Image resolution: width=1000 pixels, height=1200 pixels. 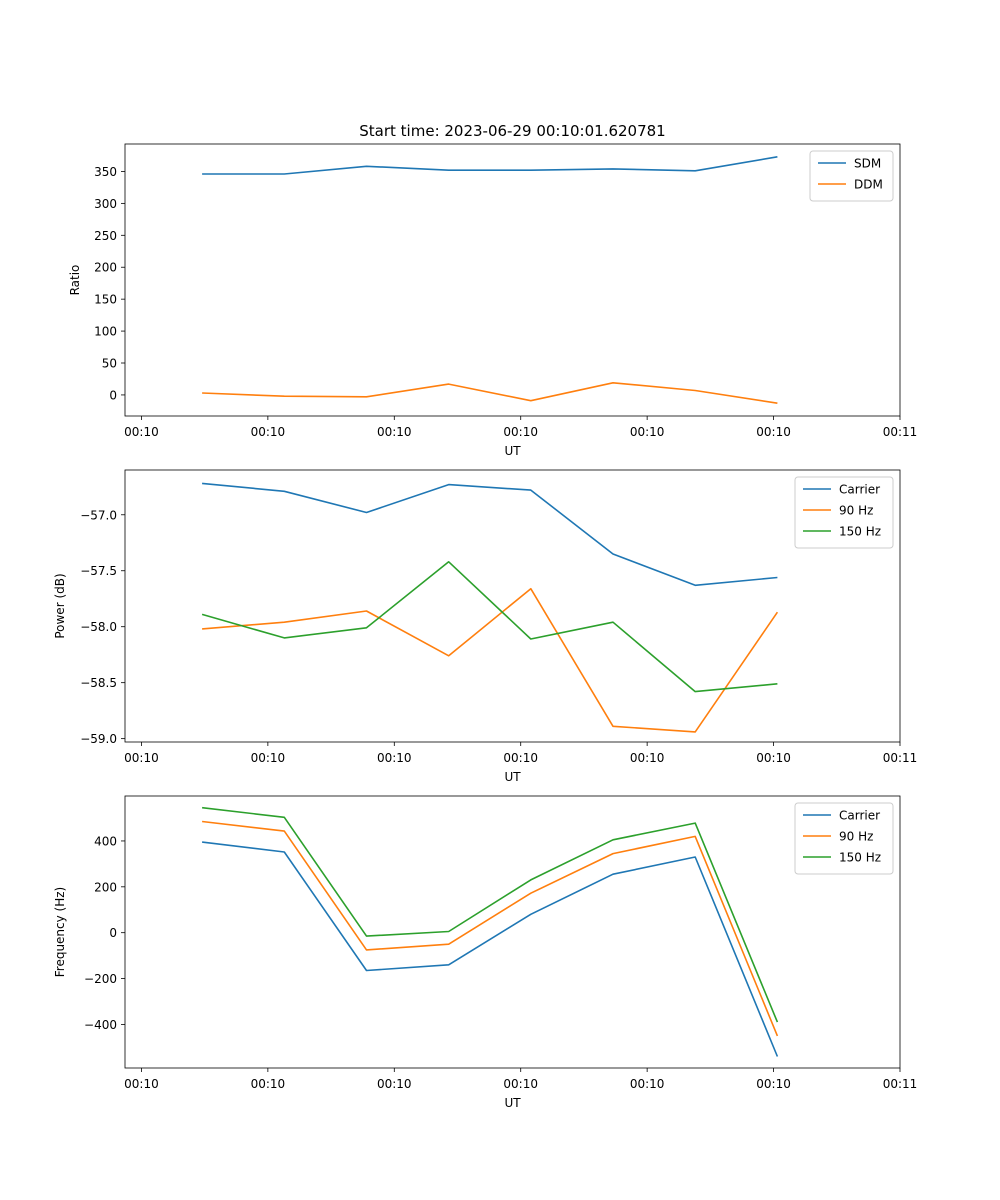 What do you see at coordinates (60, 932) in the screenshot?
I see `y-axis-label: Frequency (Hz)` at bounding box center [60, 932].